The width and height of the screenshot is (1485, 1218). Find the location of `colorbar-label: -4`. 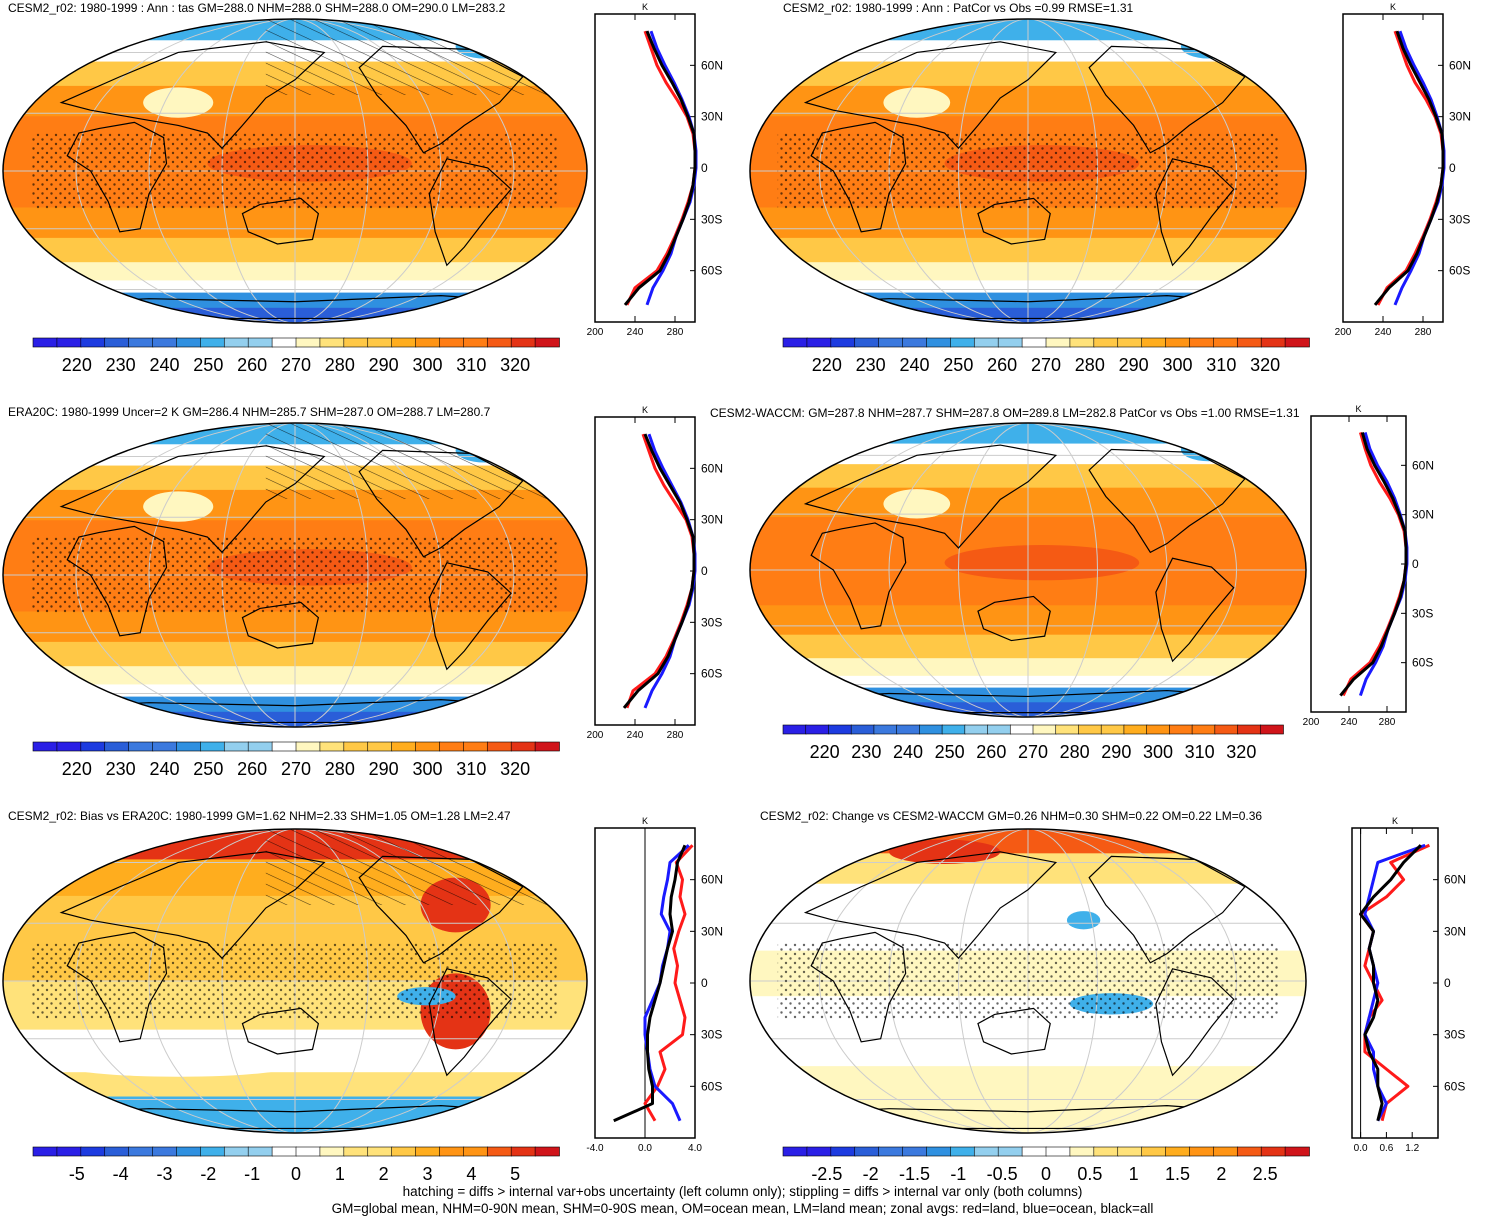

colorbar-label: -4 is located at coordinates (121, 1174).